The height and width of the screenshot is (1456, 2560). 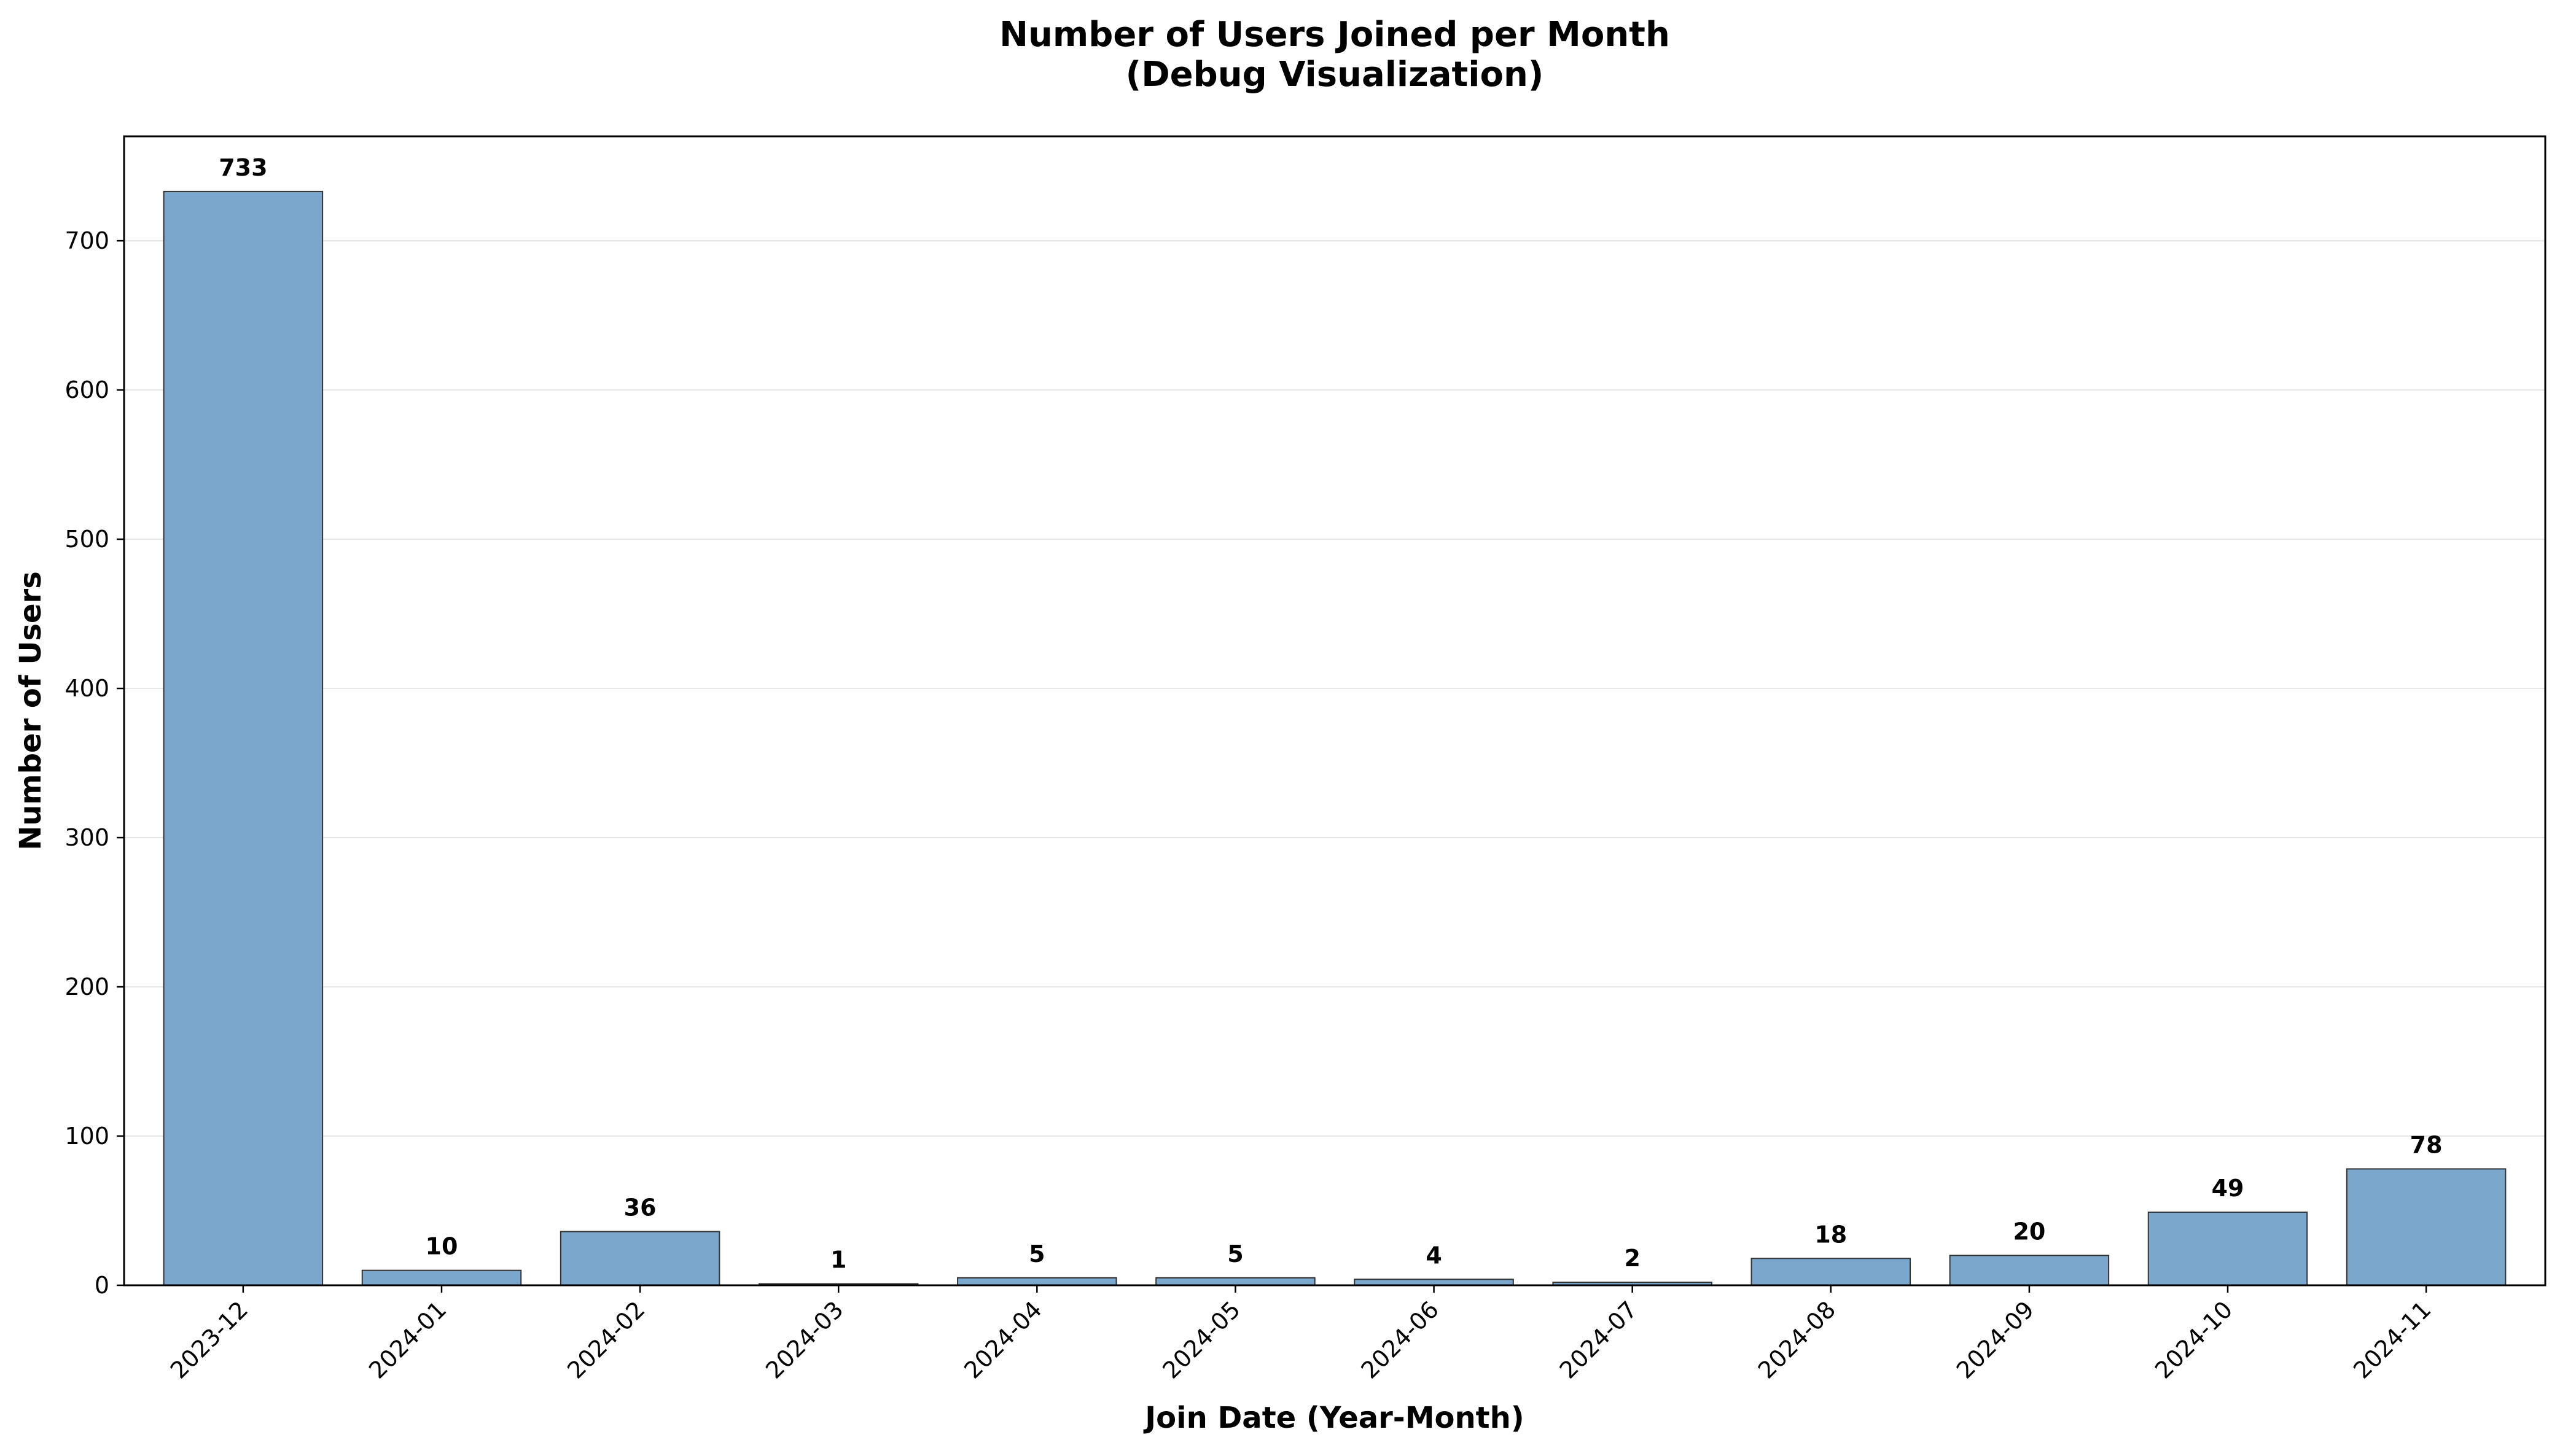 What do you see at coordinates (1830, 1234) in the screenshot?
I see `data-label-2024-08: 18` at bounding box center [1830, 1234].